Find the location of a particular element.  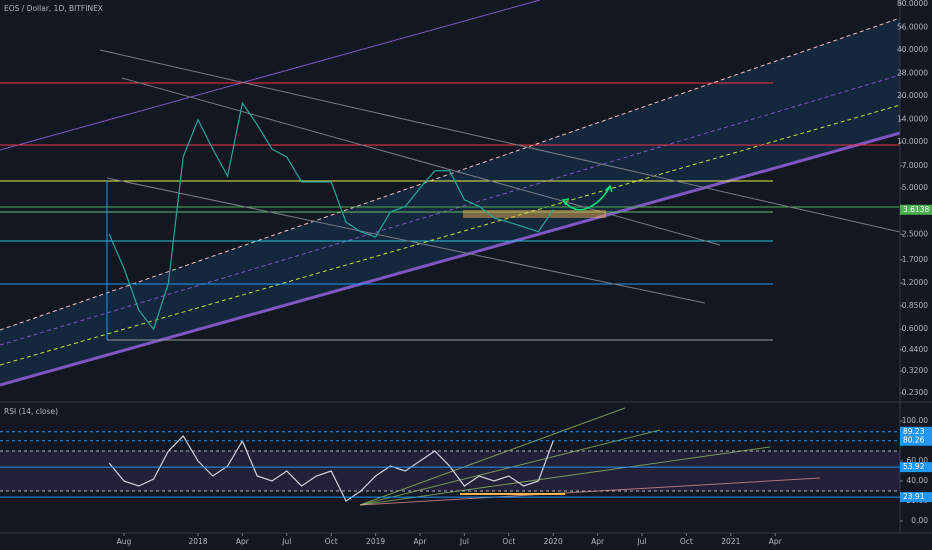

level-label: 3.6138 is located at coordinates (916, 209).